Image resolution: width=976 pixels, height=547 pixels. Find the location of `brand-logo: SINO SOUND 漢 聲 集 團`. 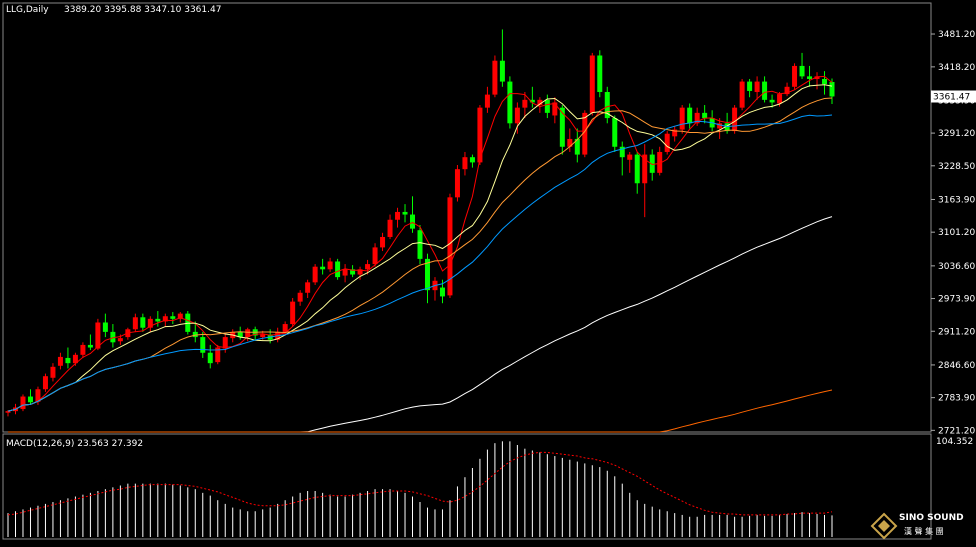

brand-logo: SINO SOUND 漢 聲 集 團 is located at coordinates (917, 526).